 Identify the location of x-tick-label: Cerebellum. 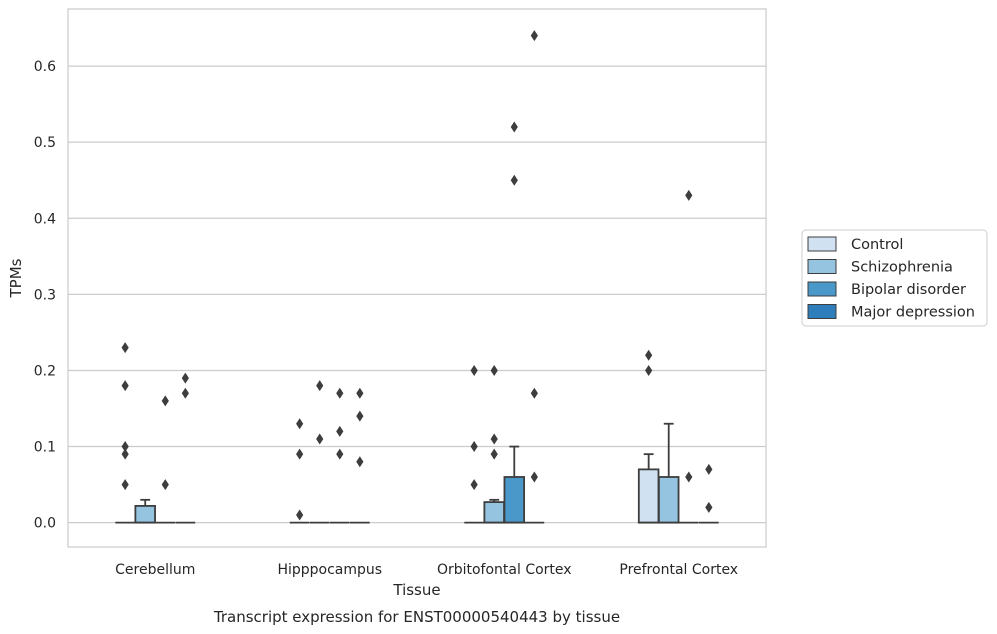
(155, 570).